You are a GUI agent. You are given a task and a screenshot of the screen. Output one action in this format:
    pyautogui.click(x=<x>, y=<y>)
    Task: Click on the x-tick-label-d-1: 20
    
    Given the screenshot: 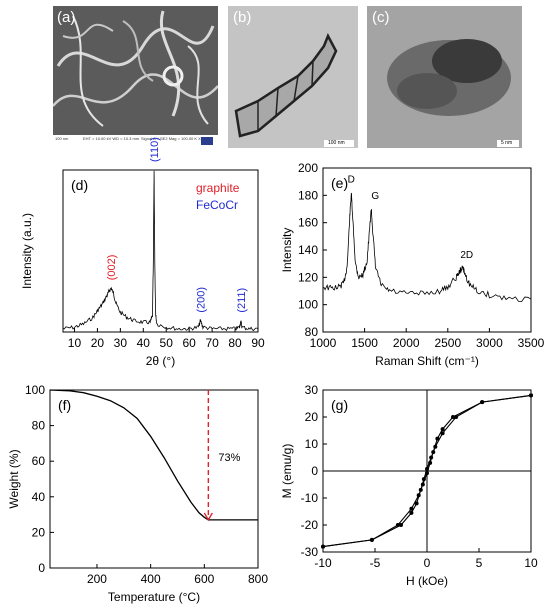 What is the action you would take?
    pyautogui.click(x=98, y=343)
    